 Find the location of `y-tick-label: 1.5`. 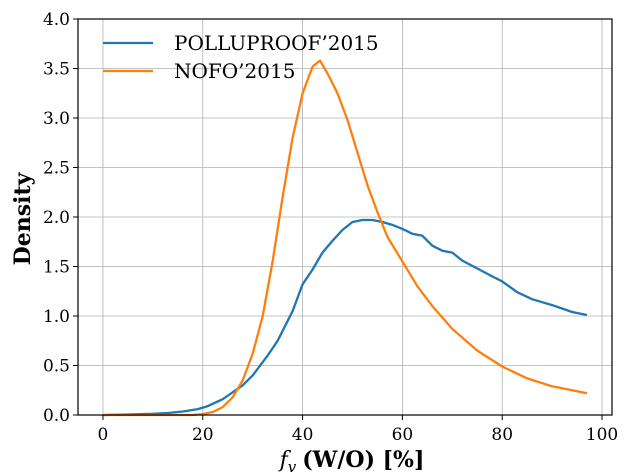

y-tick-label: 1.5 is located at coordinates (56, 268).